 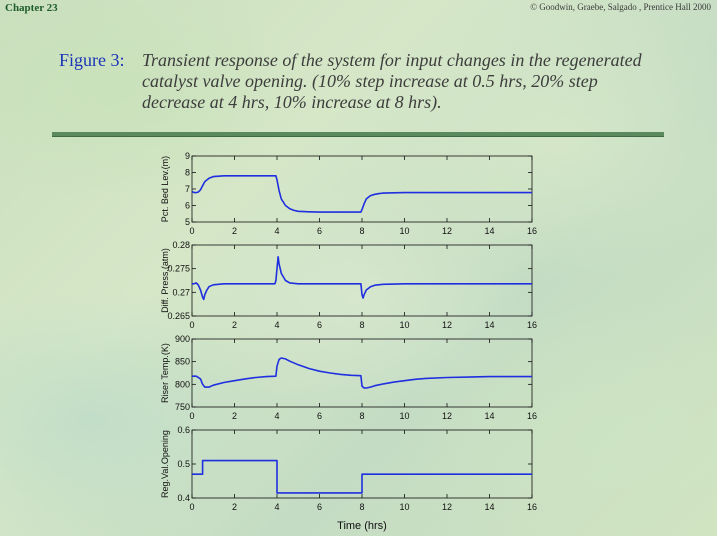 What do you see at coordinates (31, 8) in the screenshot?
I see `chapter-label: Chapter 23` at bounding box center [31, 8].